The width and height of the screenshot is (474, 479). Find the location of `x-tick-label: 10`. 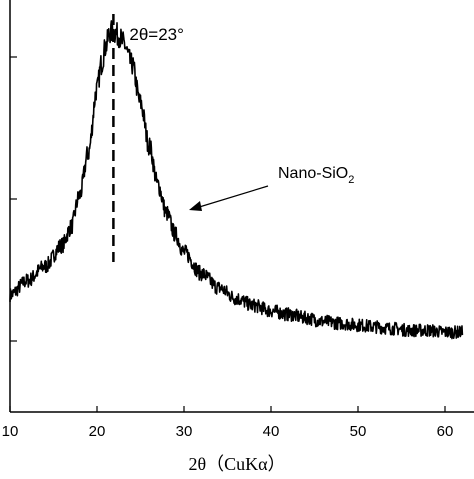

x-tick-label: 10 is located at coordinates (10, 431).